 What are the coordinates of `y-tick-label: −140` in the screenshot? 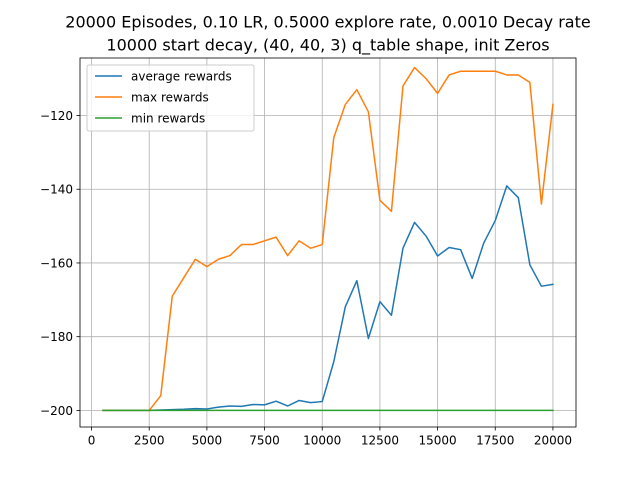 It's located at (56, 190).